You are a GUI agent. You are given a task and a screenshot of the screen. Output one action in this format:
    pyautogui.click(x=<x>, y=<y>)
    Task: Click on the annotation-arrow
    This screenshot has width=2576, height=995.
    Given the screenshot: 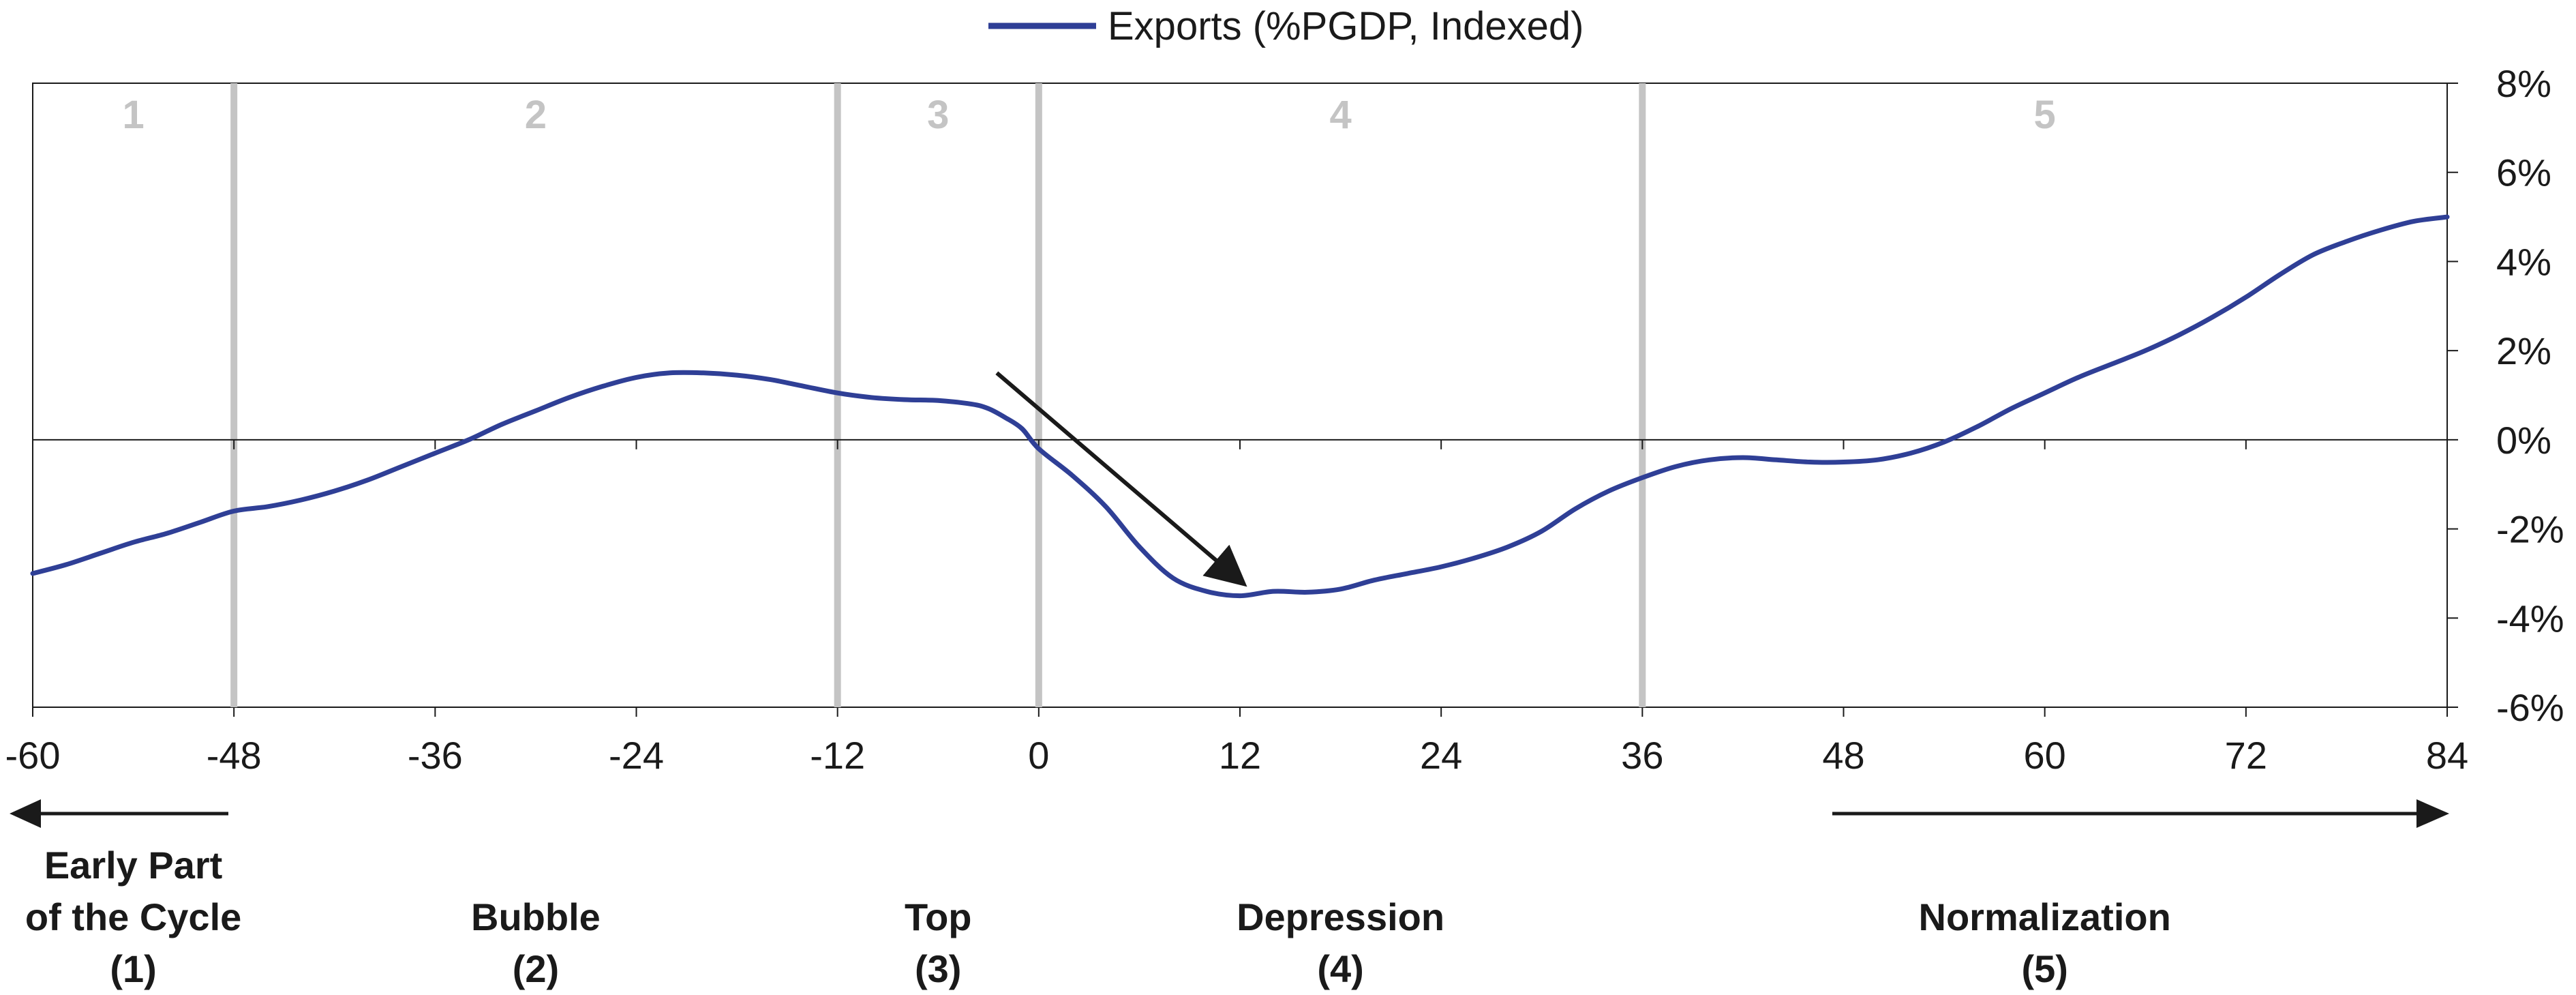 What is the action you would take?
    pyautogui.click(x=1121, y=479)
    